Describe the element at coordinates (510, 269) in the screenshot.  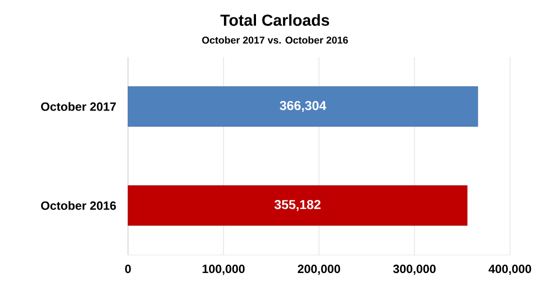
I see `x-tick-label: 400,000` at that location.